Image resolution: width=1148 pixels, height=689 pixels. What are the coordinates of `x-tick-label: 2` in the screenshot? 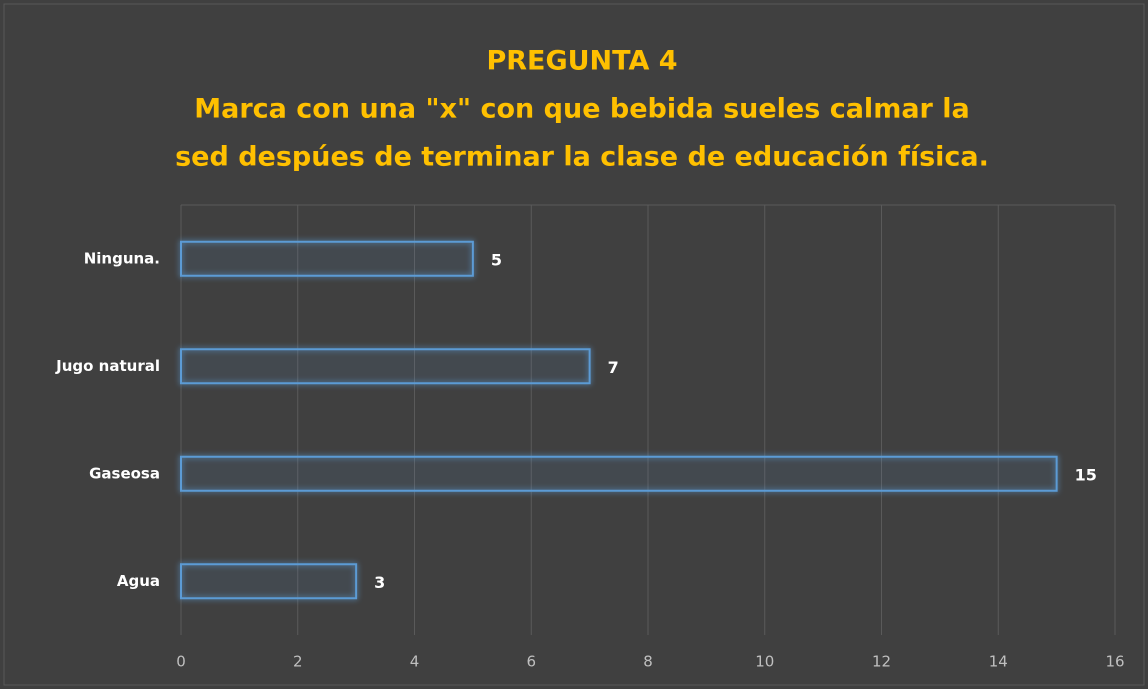 It's located at (298, 662).